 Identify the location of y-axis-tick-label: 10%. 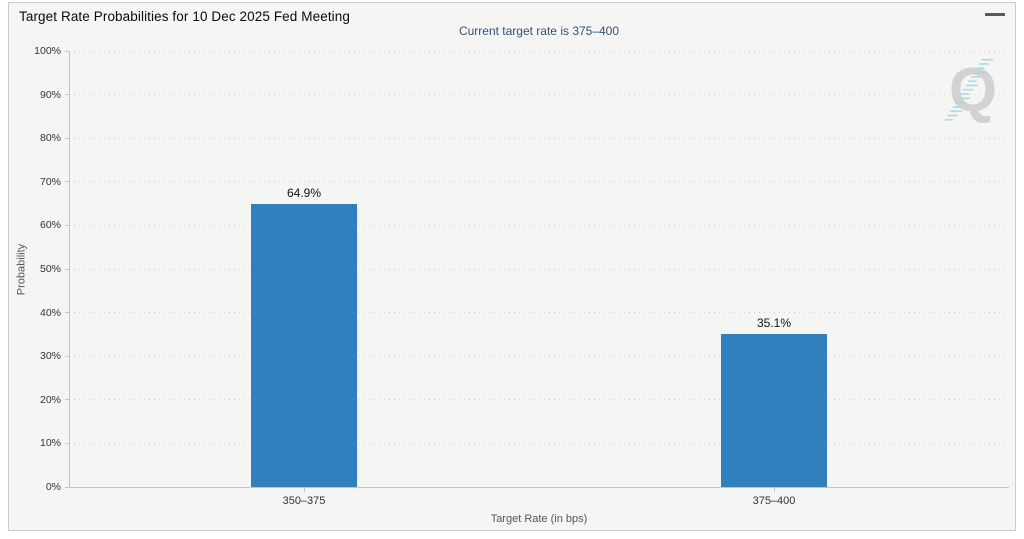
(50, 443).